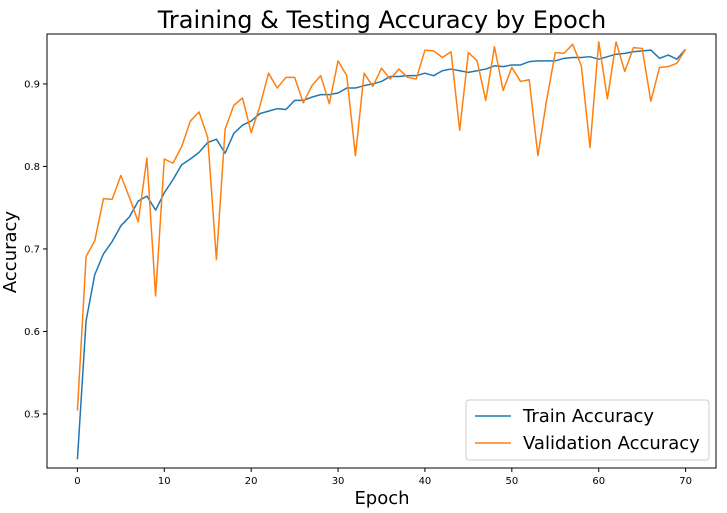 The width and height of the screenshot is (727, 513). I want to click on x-tick-label: 70, so click(685, 481).